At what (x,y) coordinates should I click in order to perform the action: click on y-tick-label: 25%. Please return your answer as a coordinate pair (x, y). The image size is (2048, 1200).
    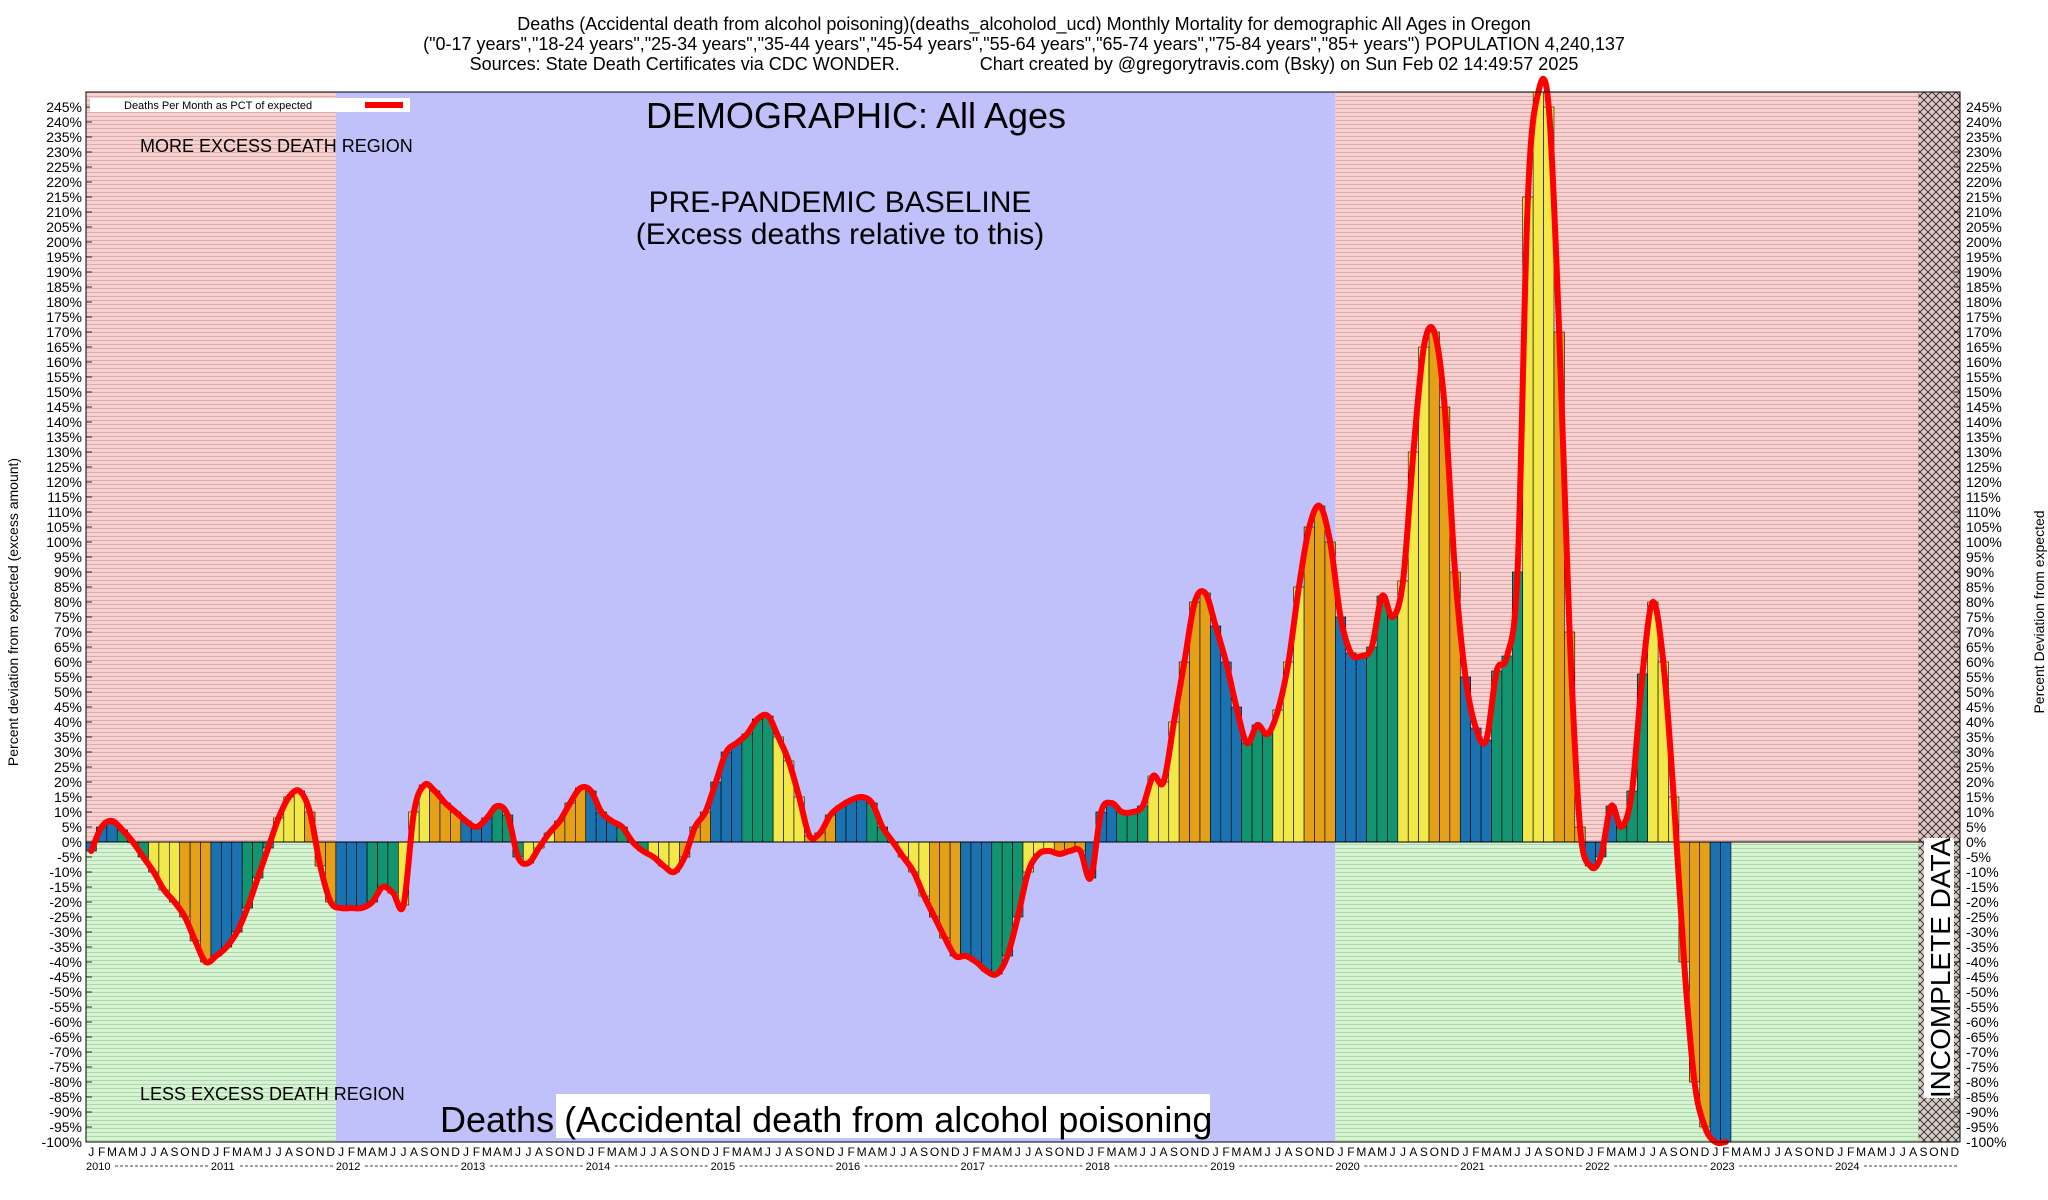
    Looking at the image, I should click on (68, 767).